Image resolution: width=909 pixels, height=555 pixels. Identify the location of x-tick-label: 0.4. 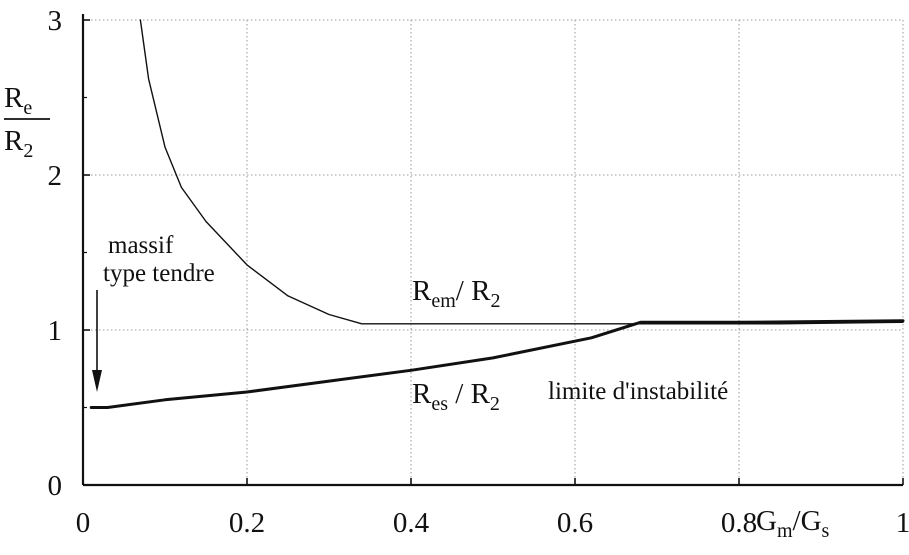
(411, 523).